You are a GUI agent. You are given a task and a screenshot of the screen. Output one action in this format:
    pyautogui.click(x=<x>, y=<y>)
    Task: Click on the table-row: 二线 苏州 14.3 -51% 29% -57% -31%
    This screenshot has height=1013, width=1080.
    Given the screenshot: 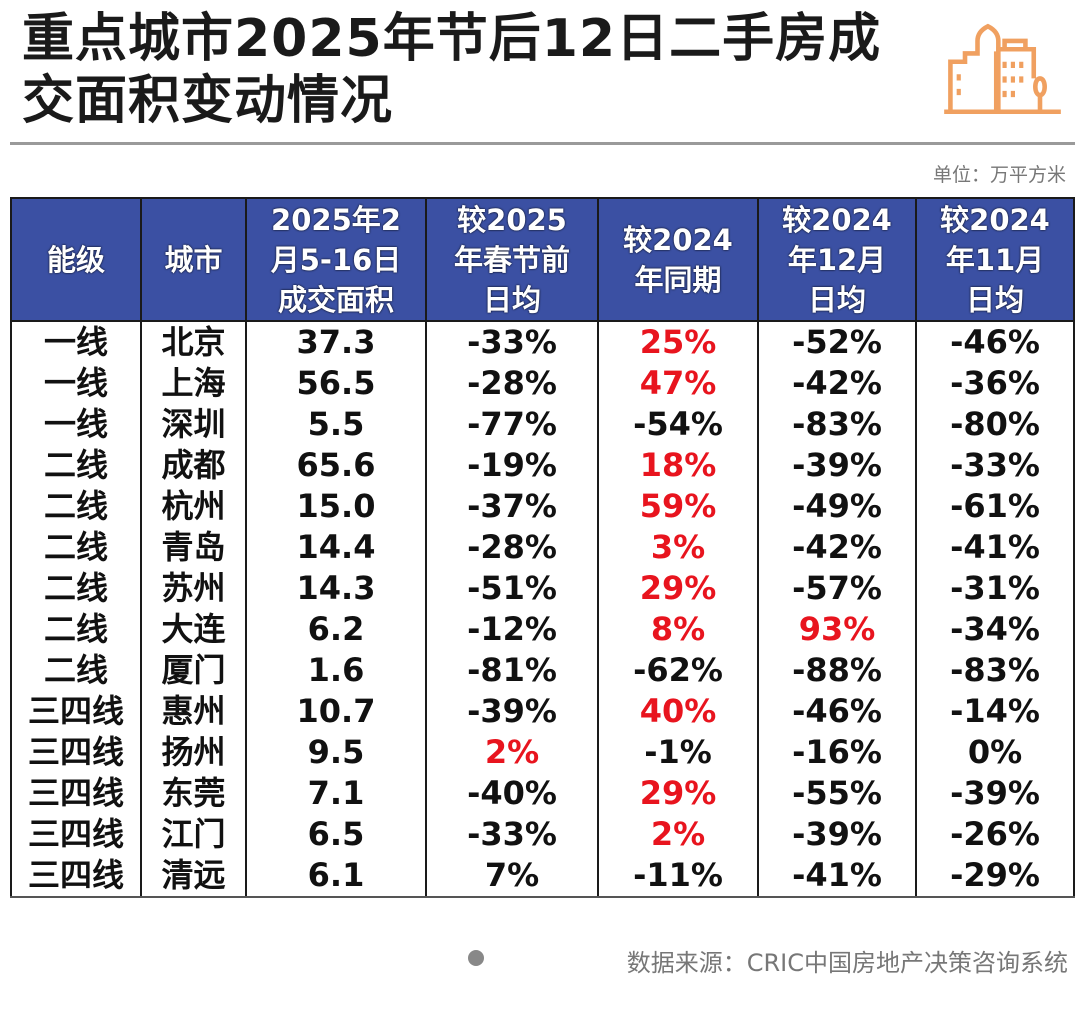 What is the action you would take?
    pyautogui.click(x=542, y=588)
    